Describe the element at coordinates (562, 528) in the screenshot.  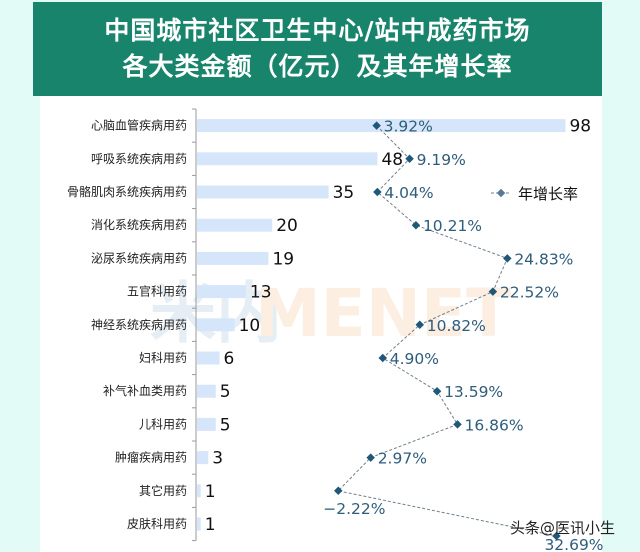
I see `credit-watermark: 头条@医讯小生` at that location.